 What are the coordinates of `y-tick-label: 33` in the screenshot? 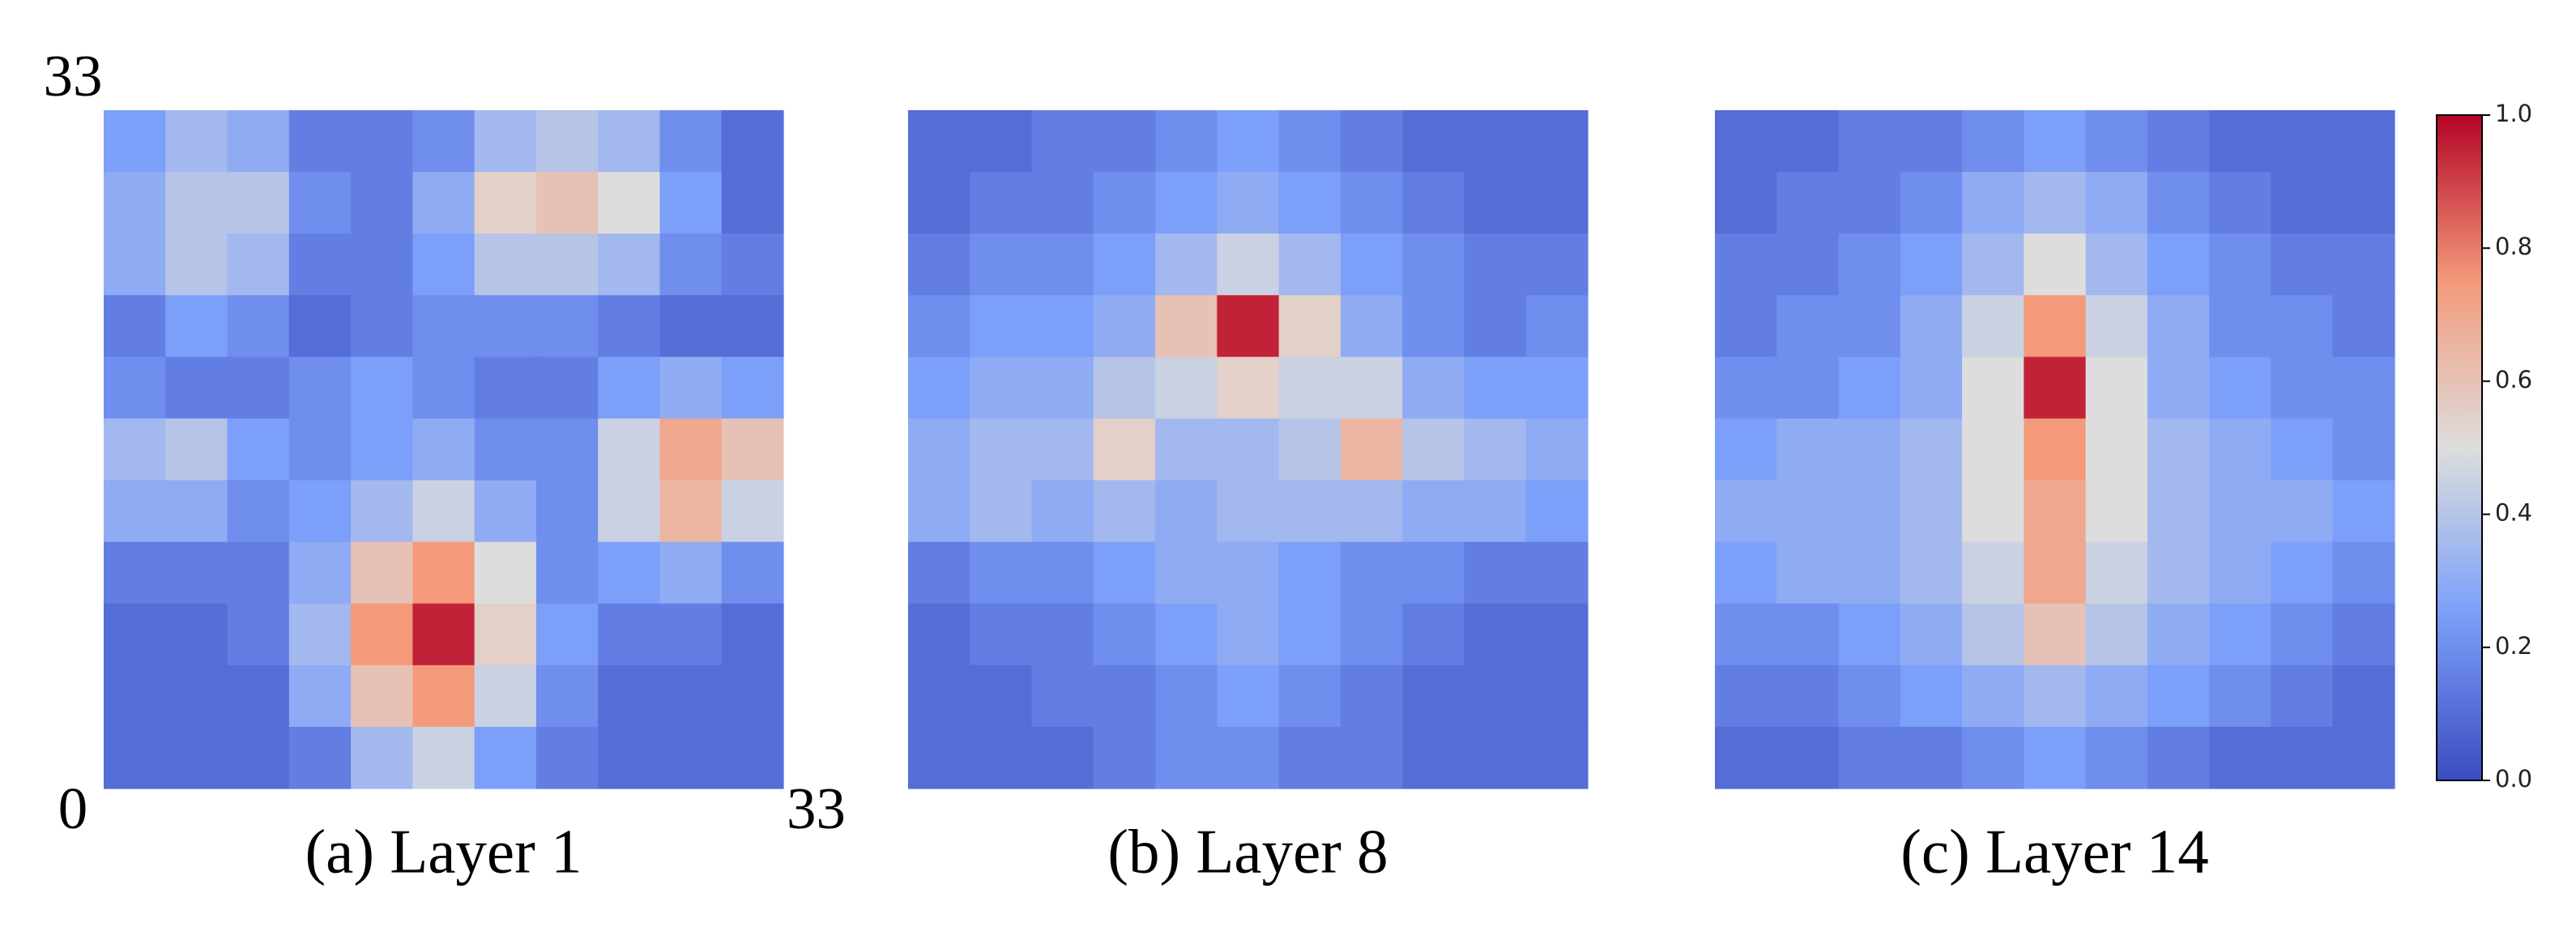 It's located at (74, 76).